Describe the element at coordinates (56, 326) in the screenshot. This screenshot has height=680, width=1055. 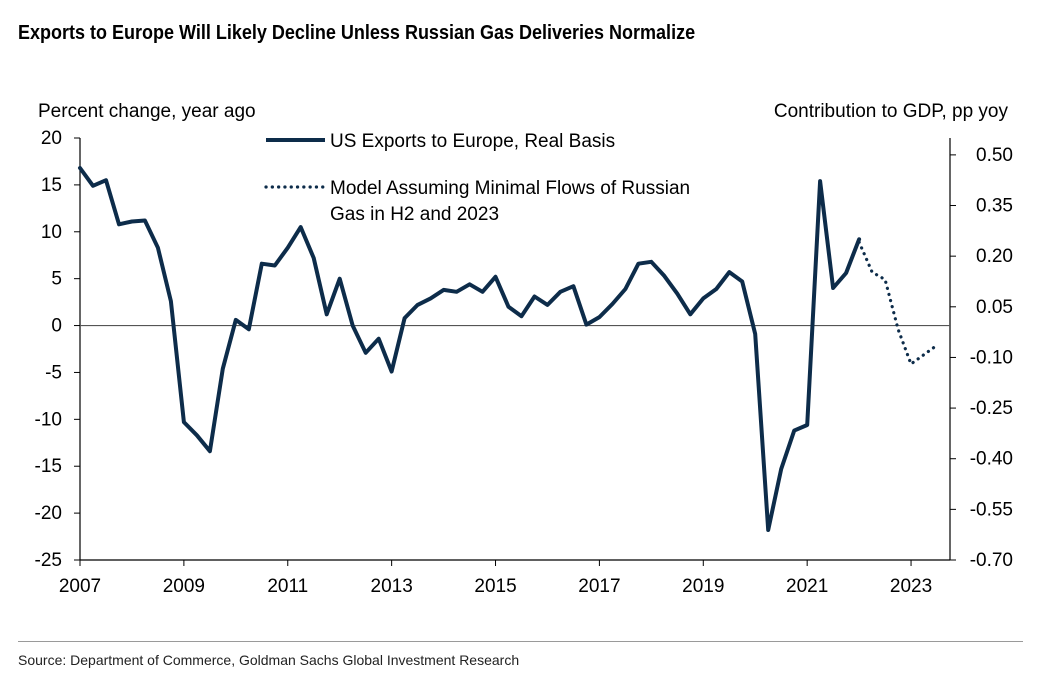
I see `left-tick-label: 0` at that location.